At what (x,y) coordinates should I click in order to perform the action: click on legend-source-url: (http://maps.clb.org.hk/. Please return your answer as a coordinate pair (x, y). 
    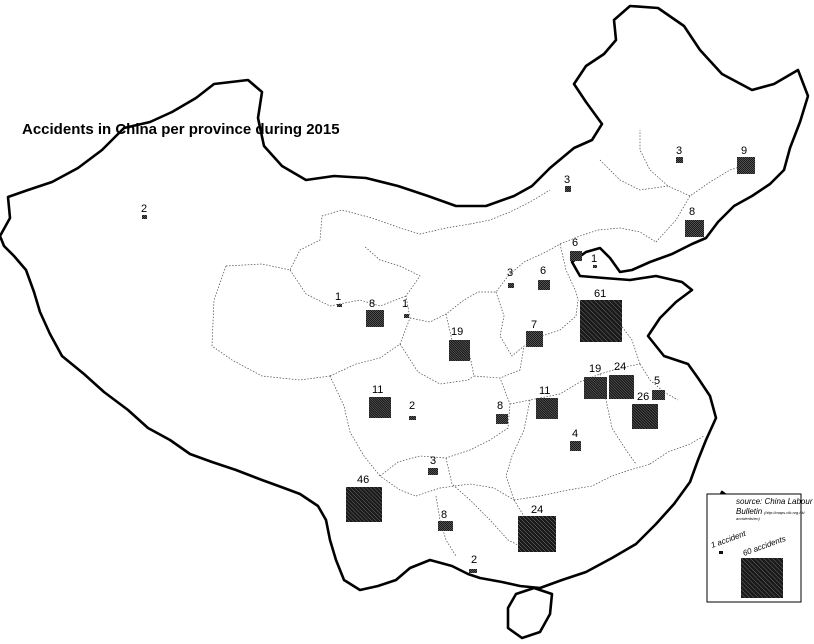
    Looking at the image, I should click on (785, 512).